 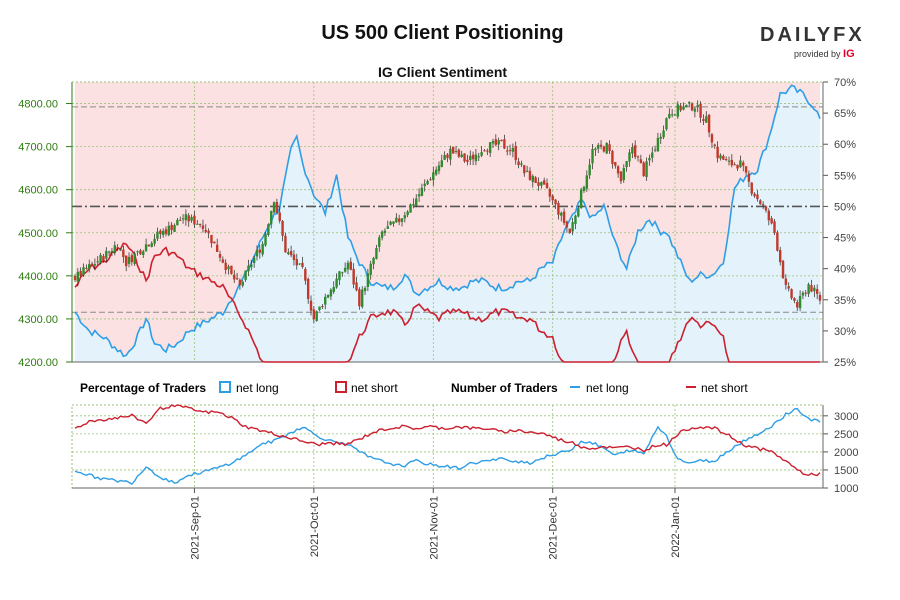 What do you see at coordinates (724, 388) in the screenshot?
I see `legend-num-short: net short` at bounding box center [724, 388].